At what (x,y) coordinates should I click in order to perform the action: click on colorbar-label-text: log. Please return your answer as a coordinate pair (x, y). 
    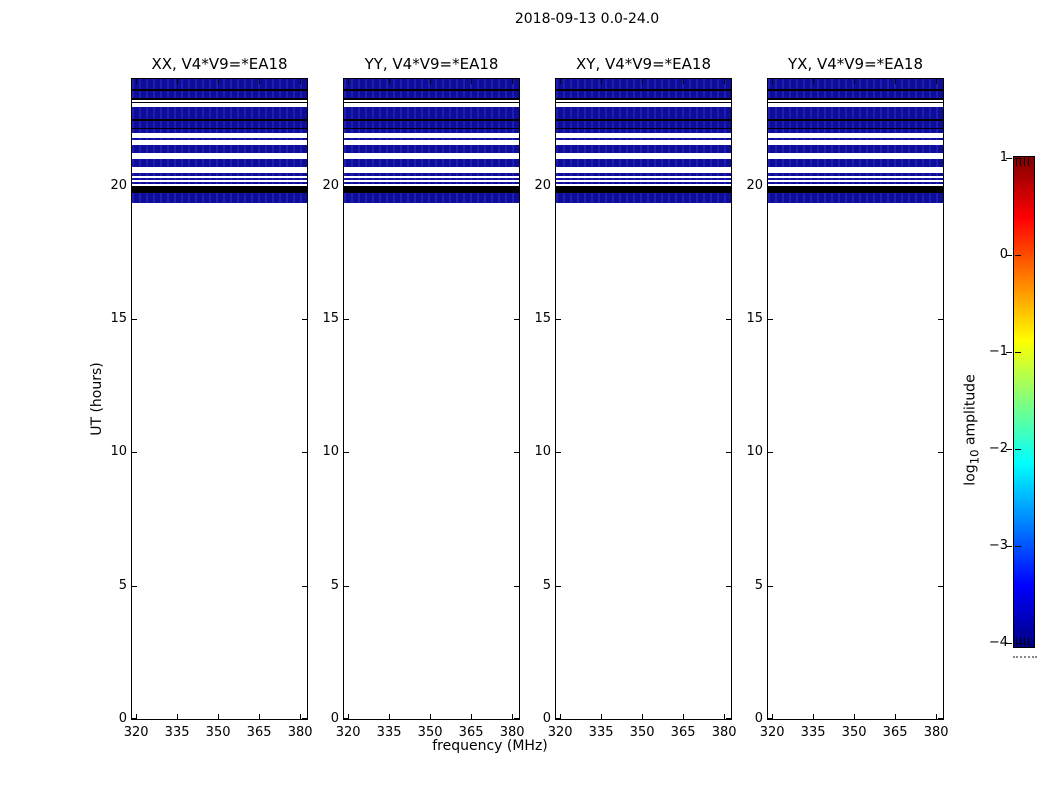
    Looking at the image, I should click on (970, 475).